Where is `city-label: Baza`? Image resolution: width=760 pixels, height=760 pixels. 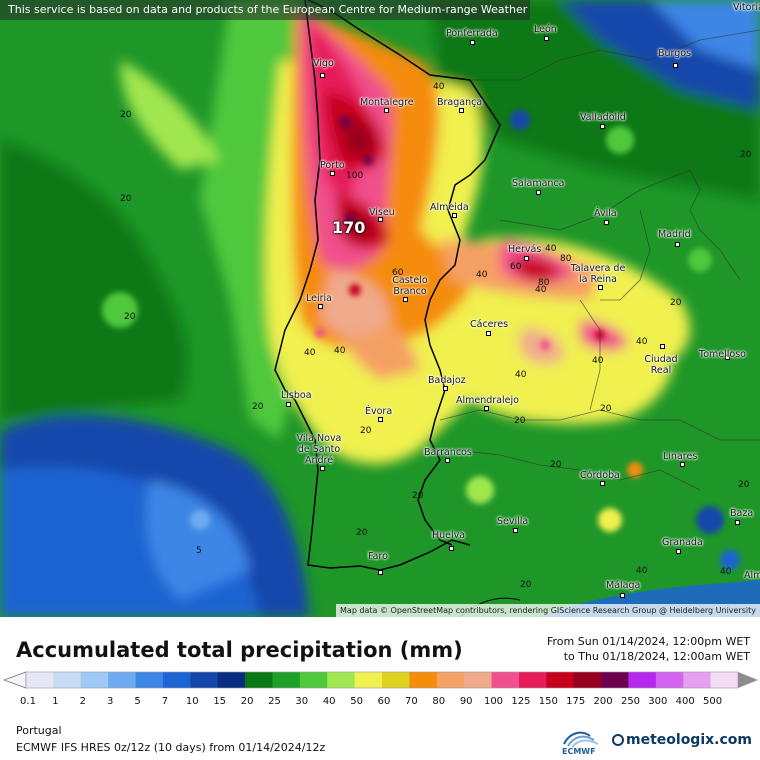
city-label: Baza is located at coordinates (742, 513).